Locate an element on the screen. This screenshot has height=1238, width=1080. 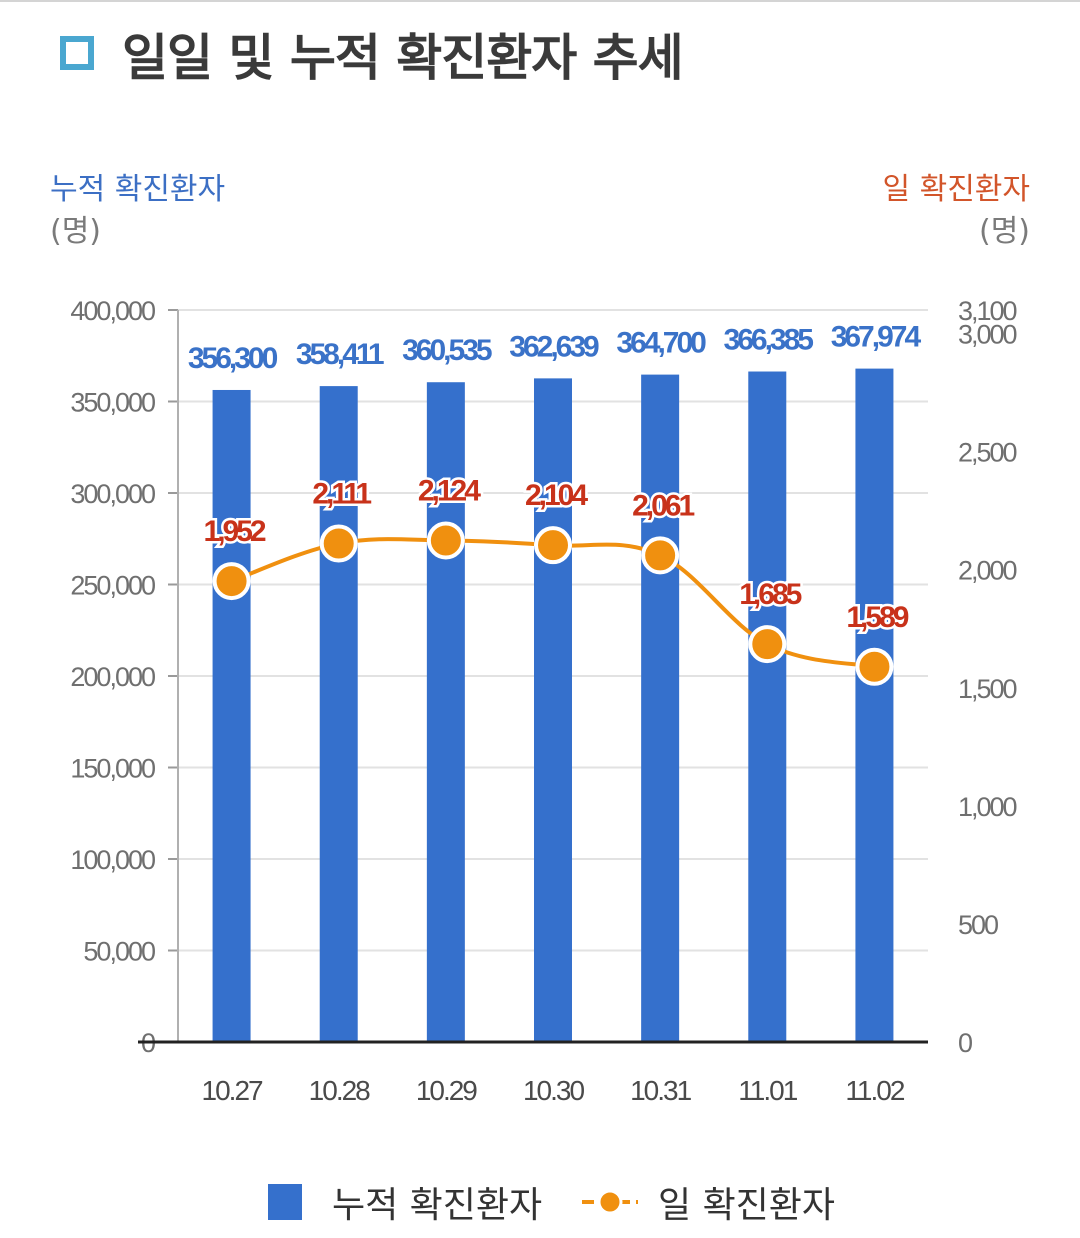
x-axis-tick-label: 11.02 is located at coordinates (874, 1090).